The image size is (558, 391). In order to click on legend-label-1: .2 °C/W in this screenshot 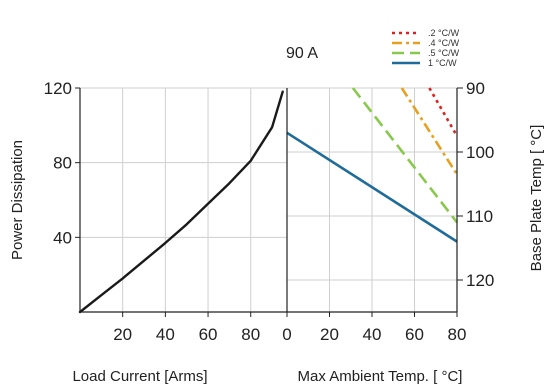, I will do `click(444, 33)`.